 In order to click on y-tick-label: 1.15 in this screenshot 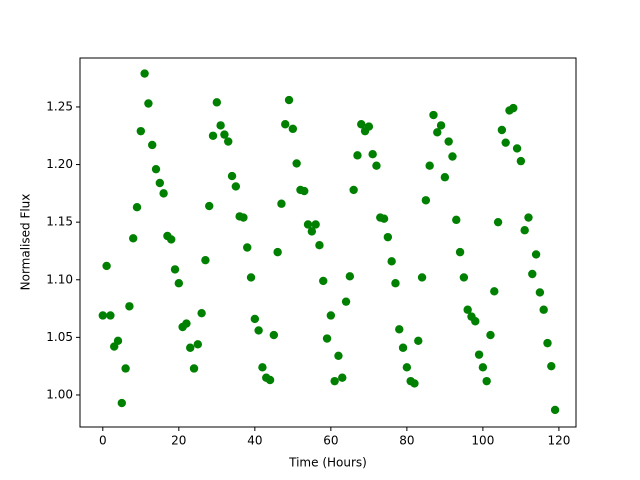, I will do `click(59, 222)`.